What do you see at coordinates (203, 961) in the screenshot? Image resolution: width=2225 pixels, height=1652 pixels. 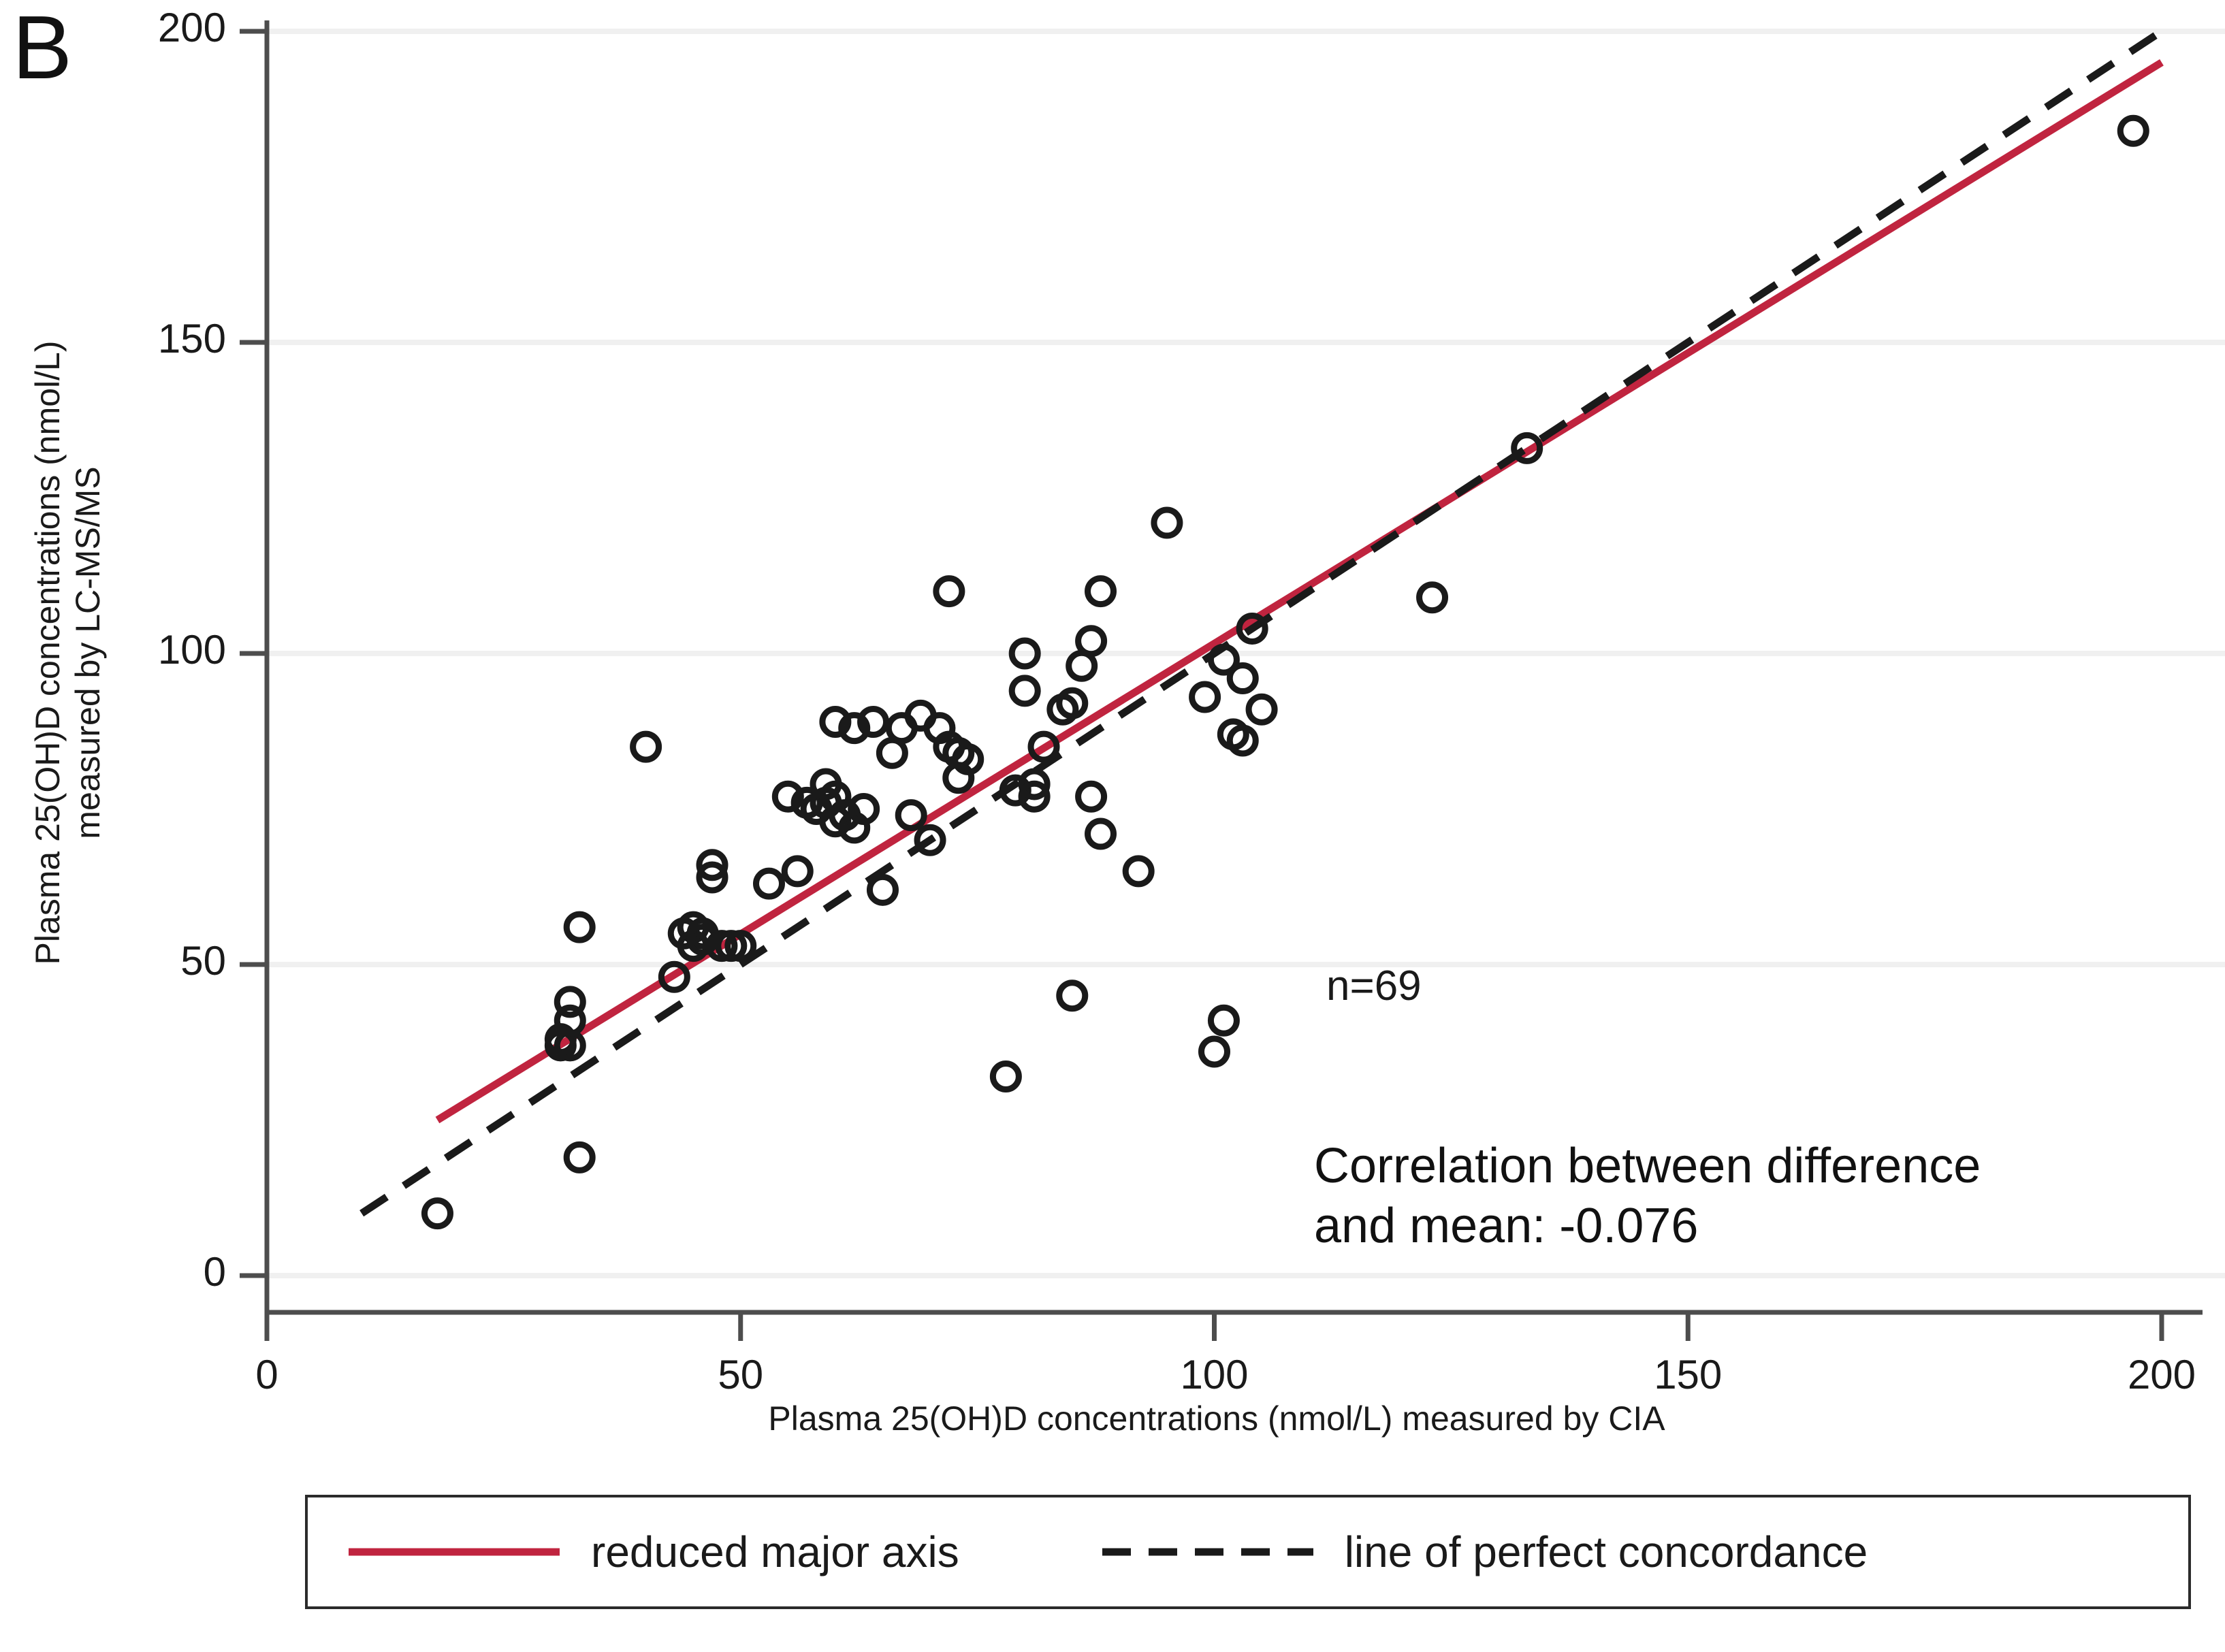 I see `y-tick-label-50: 50` at bounding box center [203, 961].